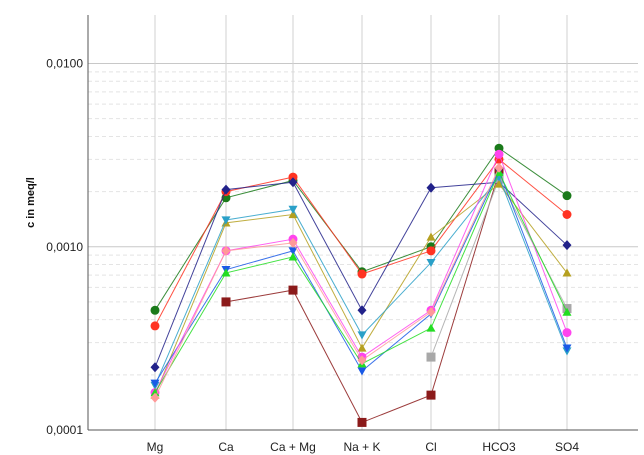 This screenshot has width=644, height=455. What do you see at coordinates (31, 202) in the screenshot?
I see `y-axis-title: c in meq/l` at bounding box center [31, 202].